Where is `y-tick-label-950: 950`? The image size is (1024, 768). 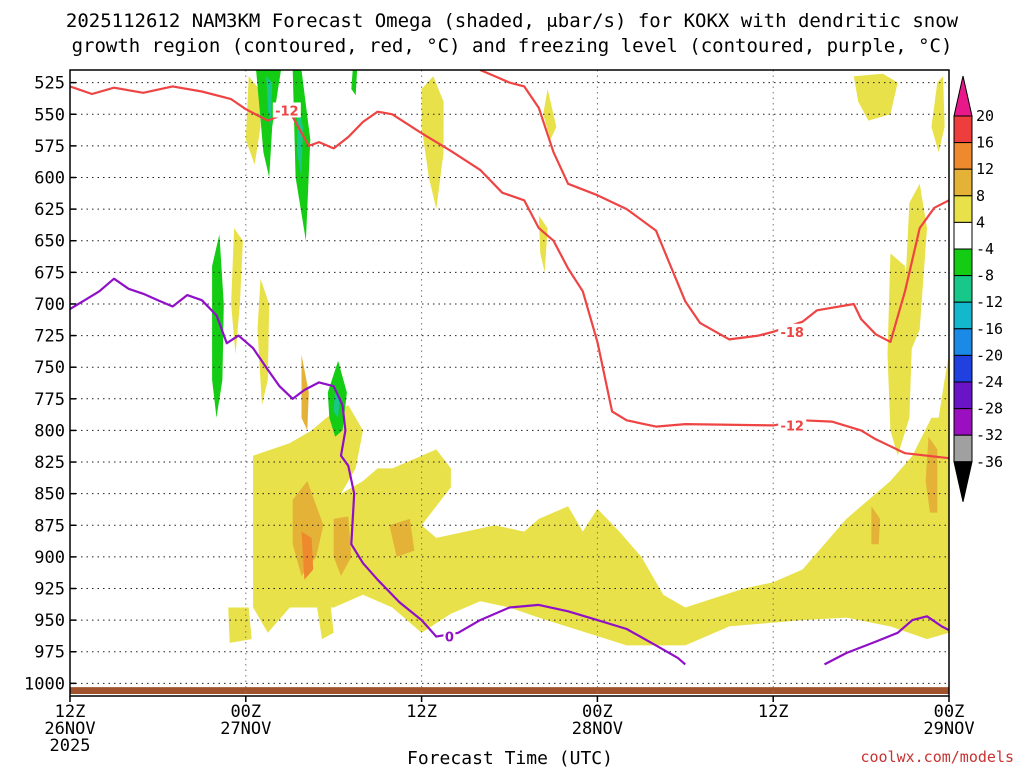
y-tick-label-950: 950 is located at coordinates (49, 621).